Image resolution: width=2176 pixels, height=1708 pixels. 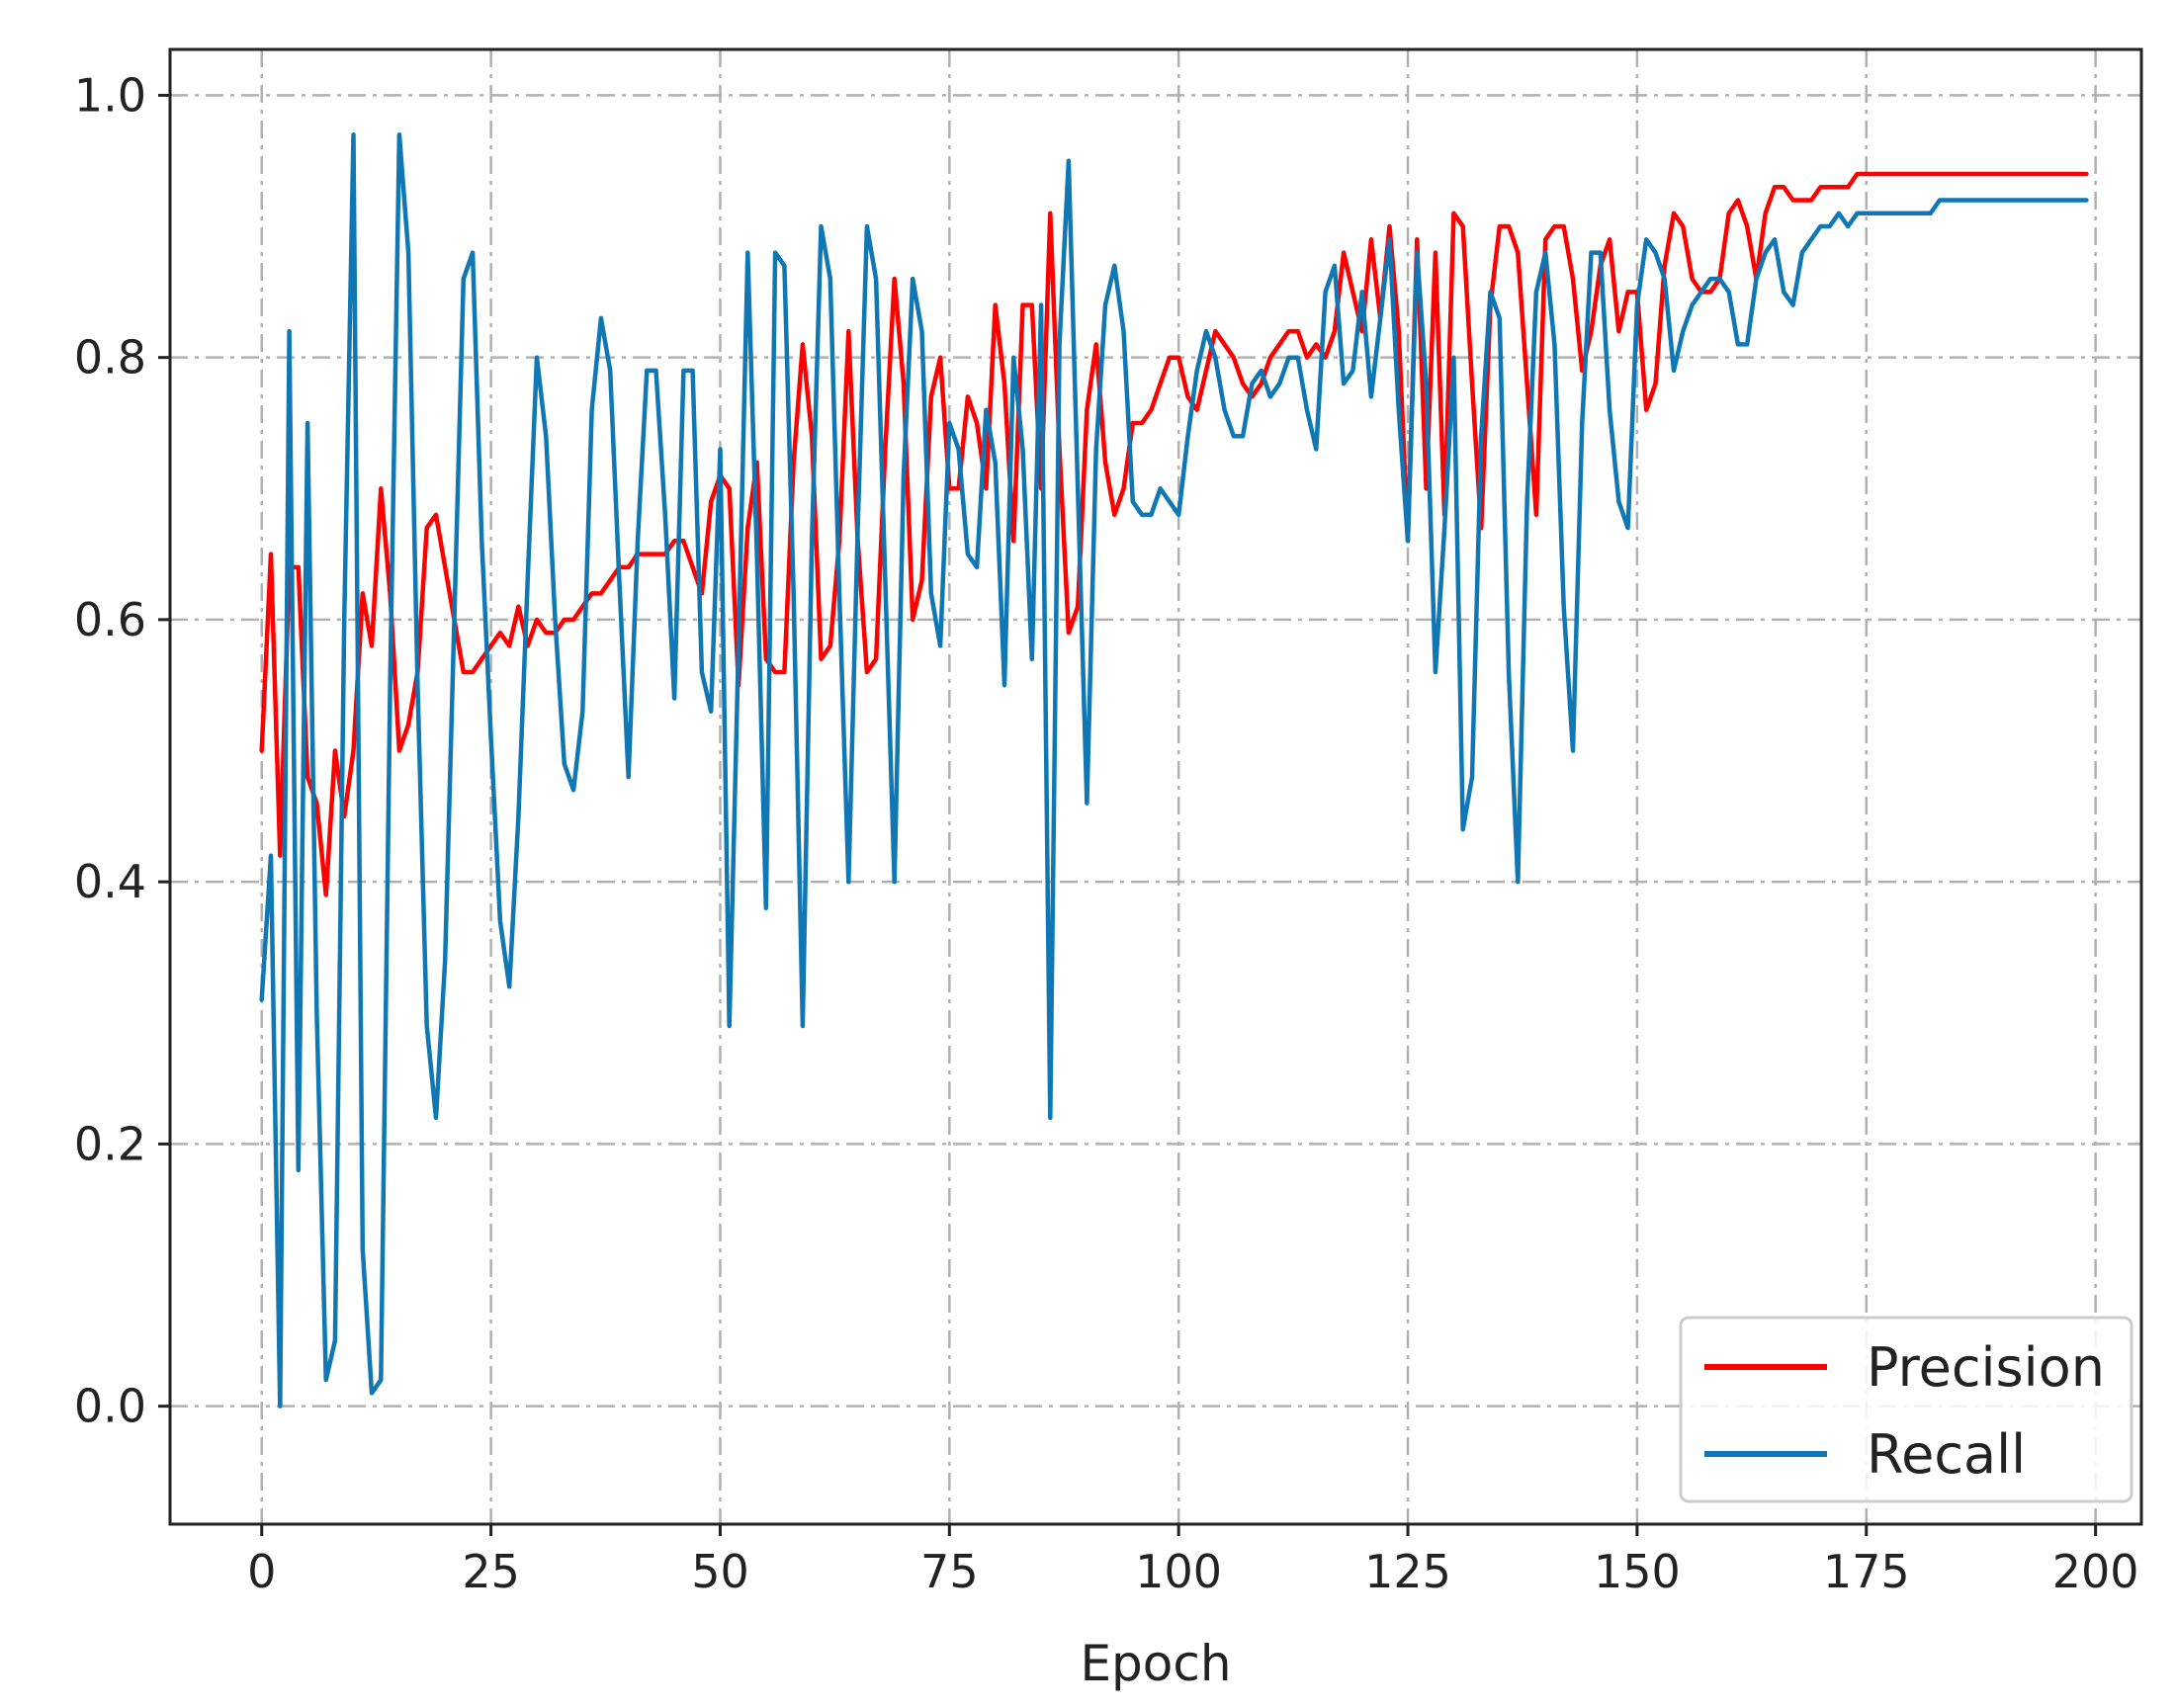 I want to click on x-tick-label: 75, so click(x=949, y=1571).